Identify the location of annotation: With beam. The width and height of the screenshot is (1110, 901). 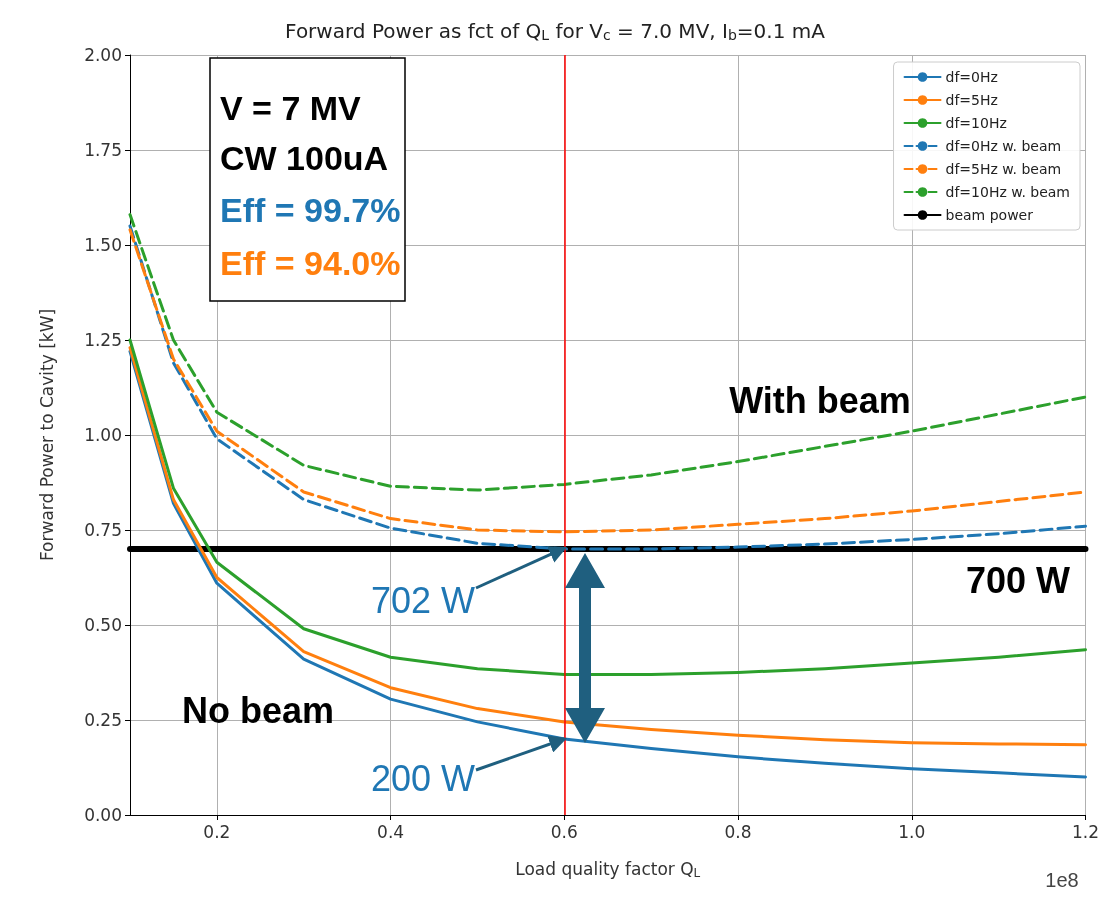
(820, 400).